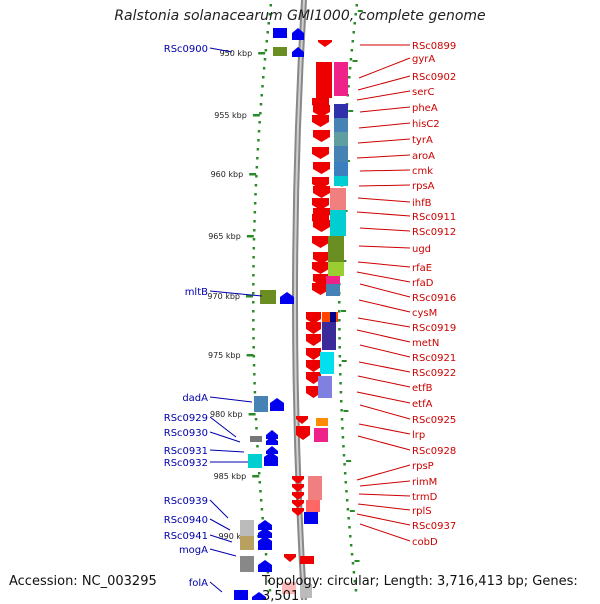 Image resolution: width=600 pixels, height=604 pixels. Describe the element at coordinates (422, 140) in the screenshot. I see `right-gene-label: tyrA` at that location.